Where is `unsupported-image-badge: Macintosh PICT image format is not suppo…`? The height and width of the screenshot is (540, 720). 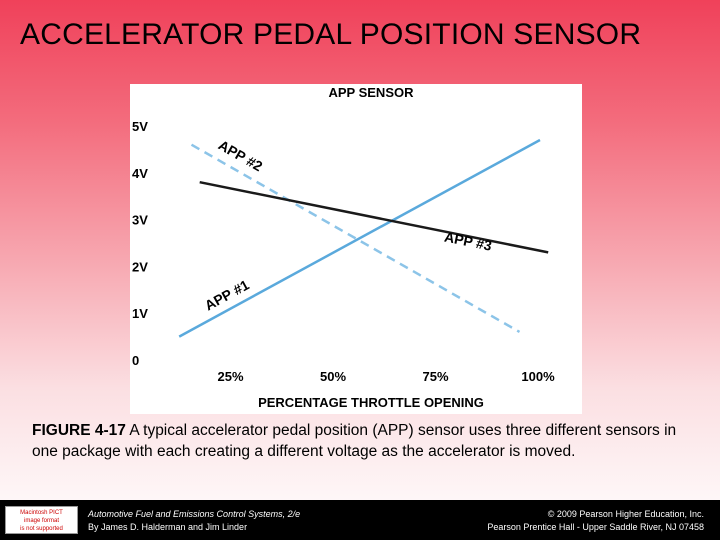 unsupported-image-badge: Macintosh PICT image format is not suppo… is located at coordinates (41, 520).